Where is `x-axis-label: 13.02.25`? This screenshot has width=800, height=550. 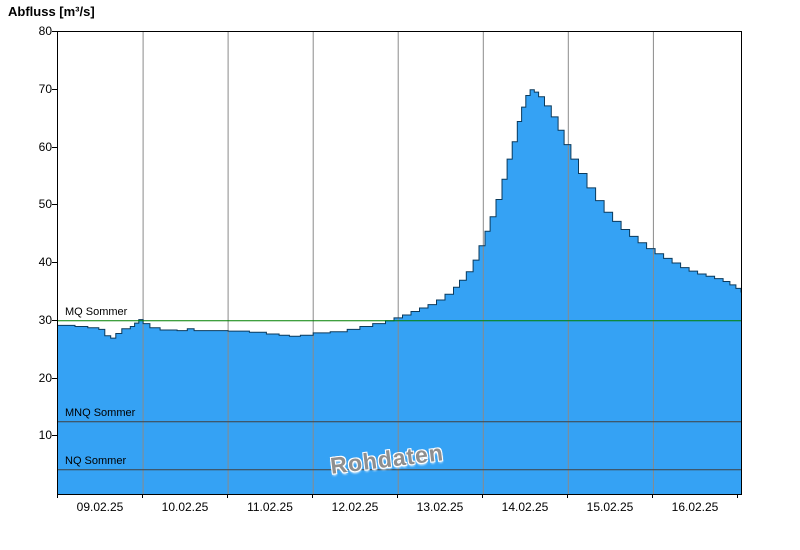
x-axis-label: 13.02.25 is located at coordinates (440, 507).